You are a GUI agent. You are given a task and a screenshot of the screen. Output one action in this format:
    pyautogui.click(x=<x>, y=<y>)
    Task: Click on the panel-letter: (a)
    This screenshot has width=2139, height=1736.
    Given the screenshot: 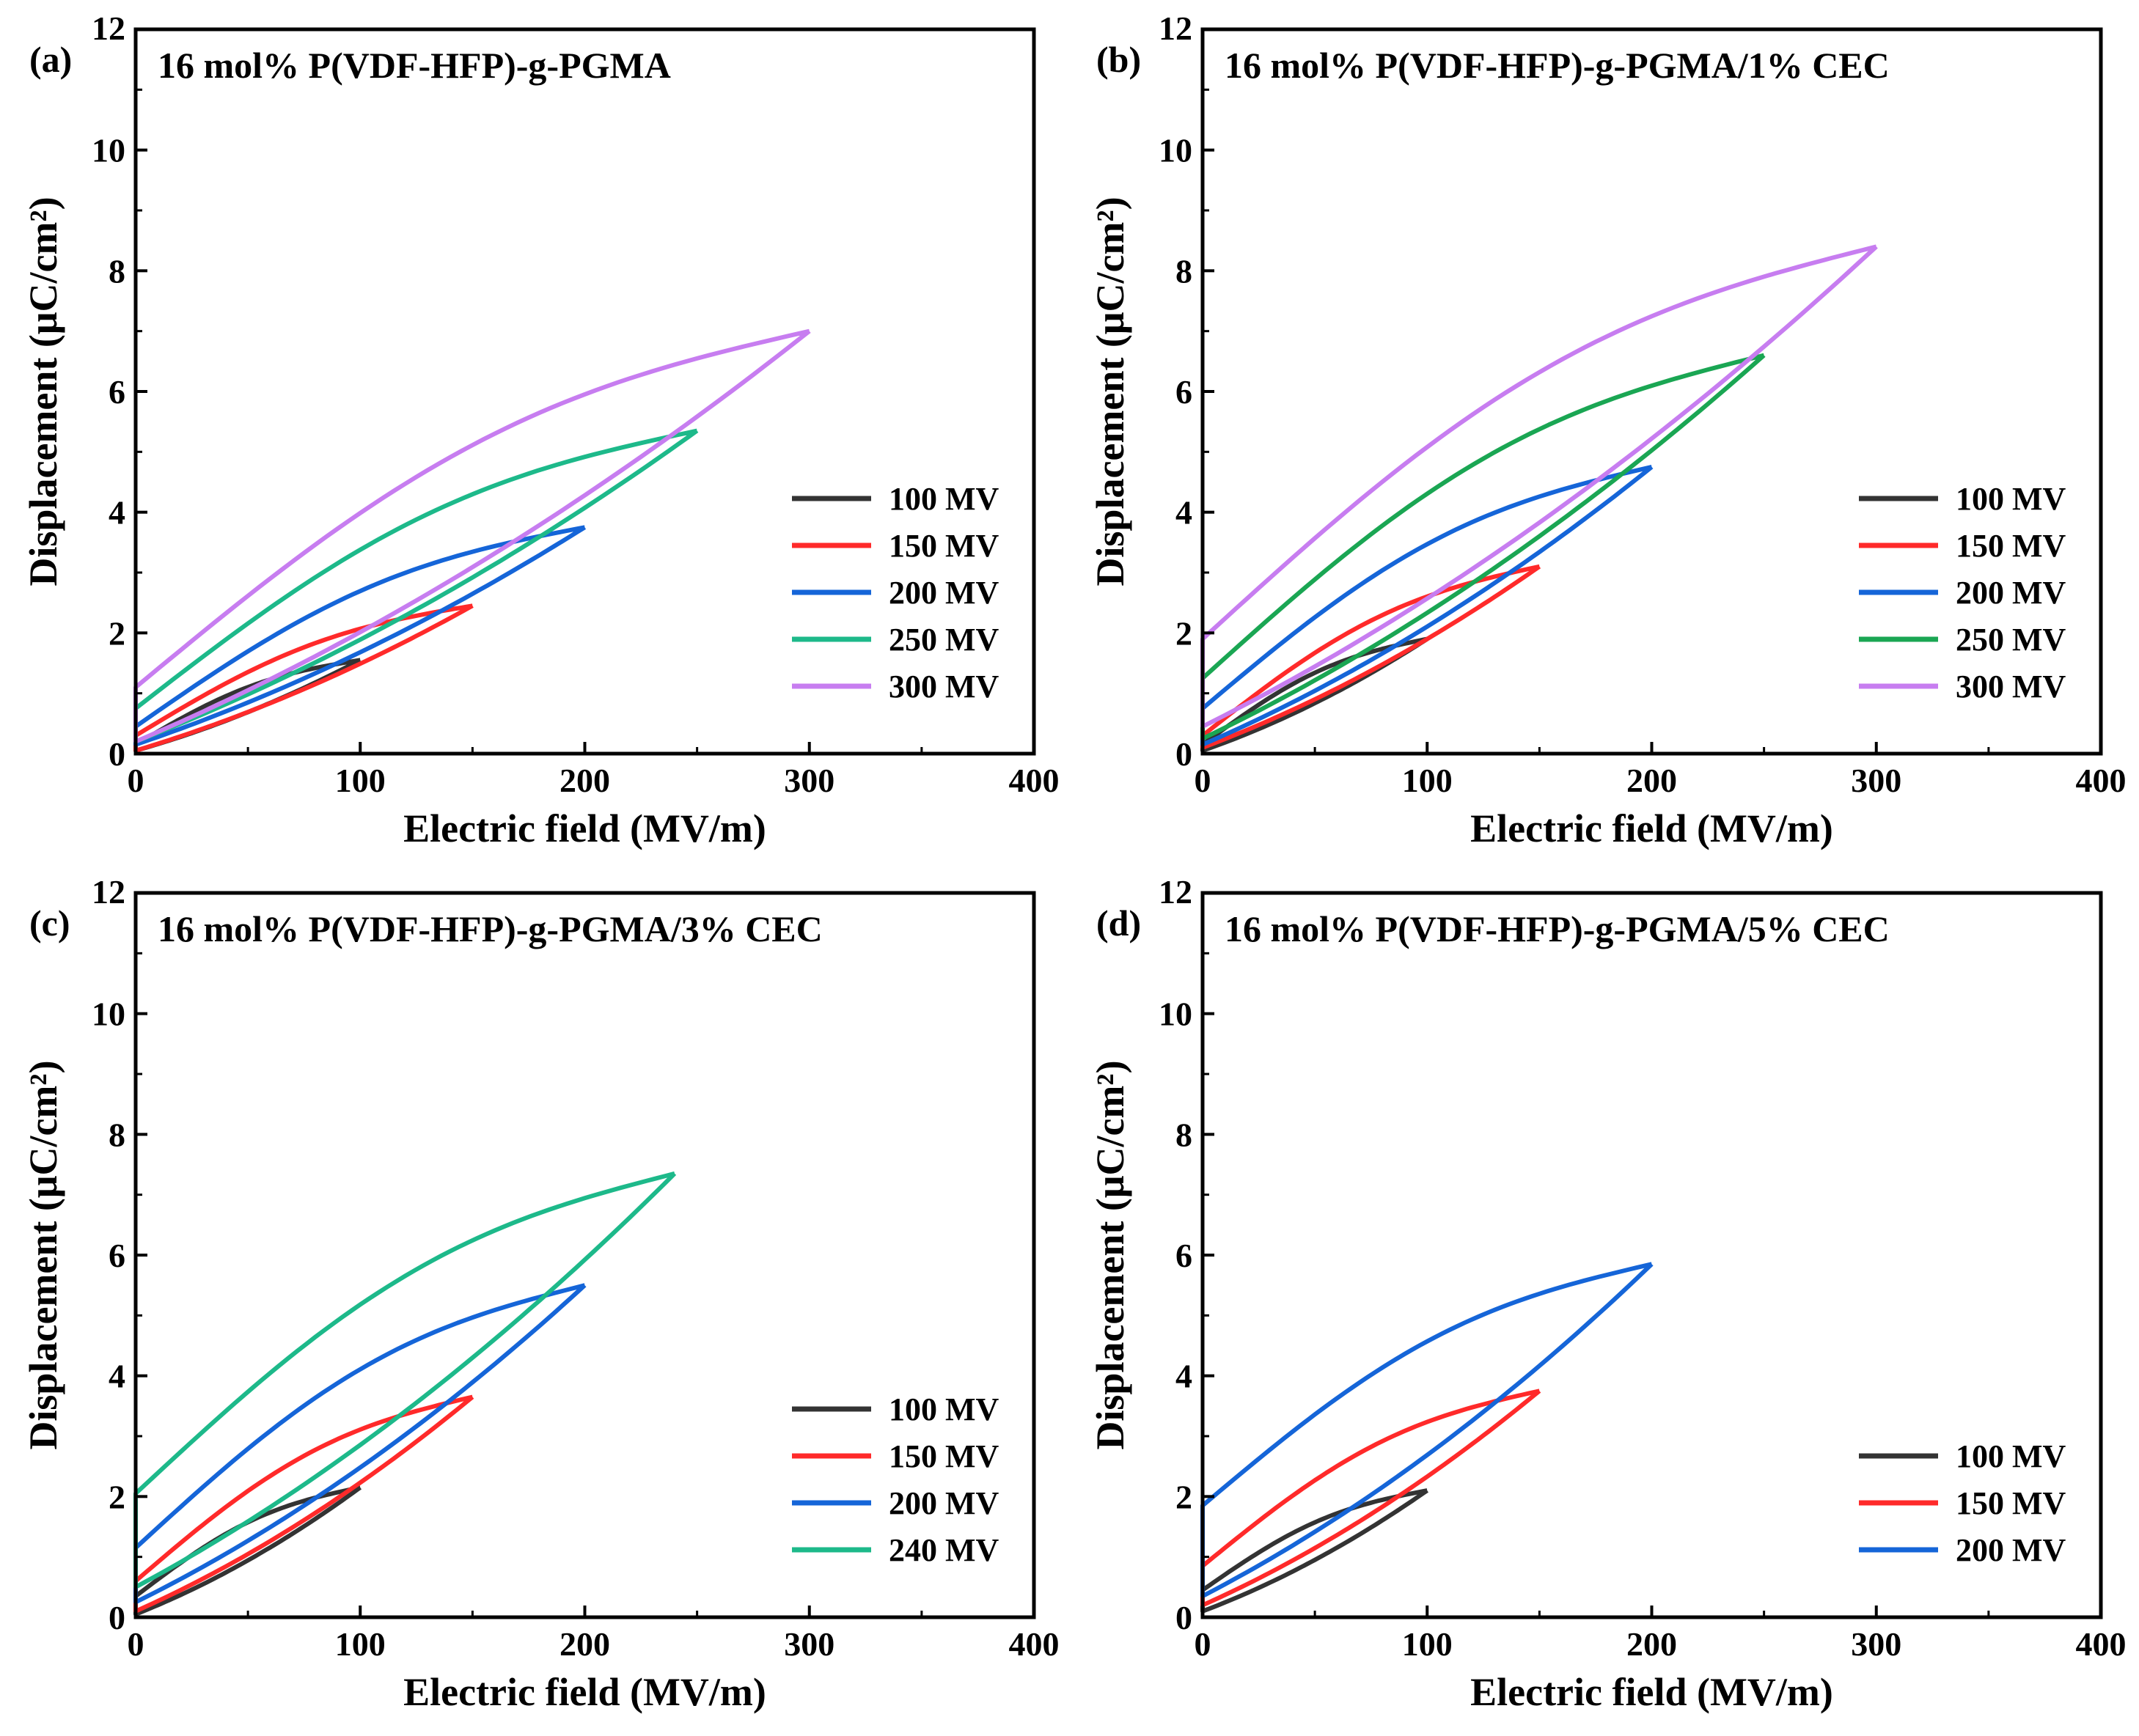 What is the action you would take?
    pyautogui.click(x=51, y=60)
    